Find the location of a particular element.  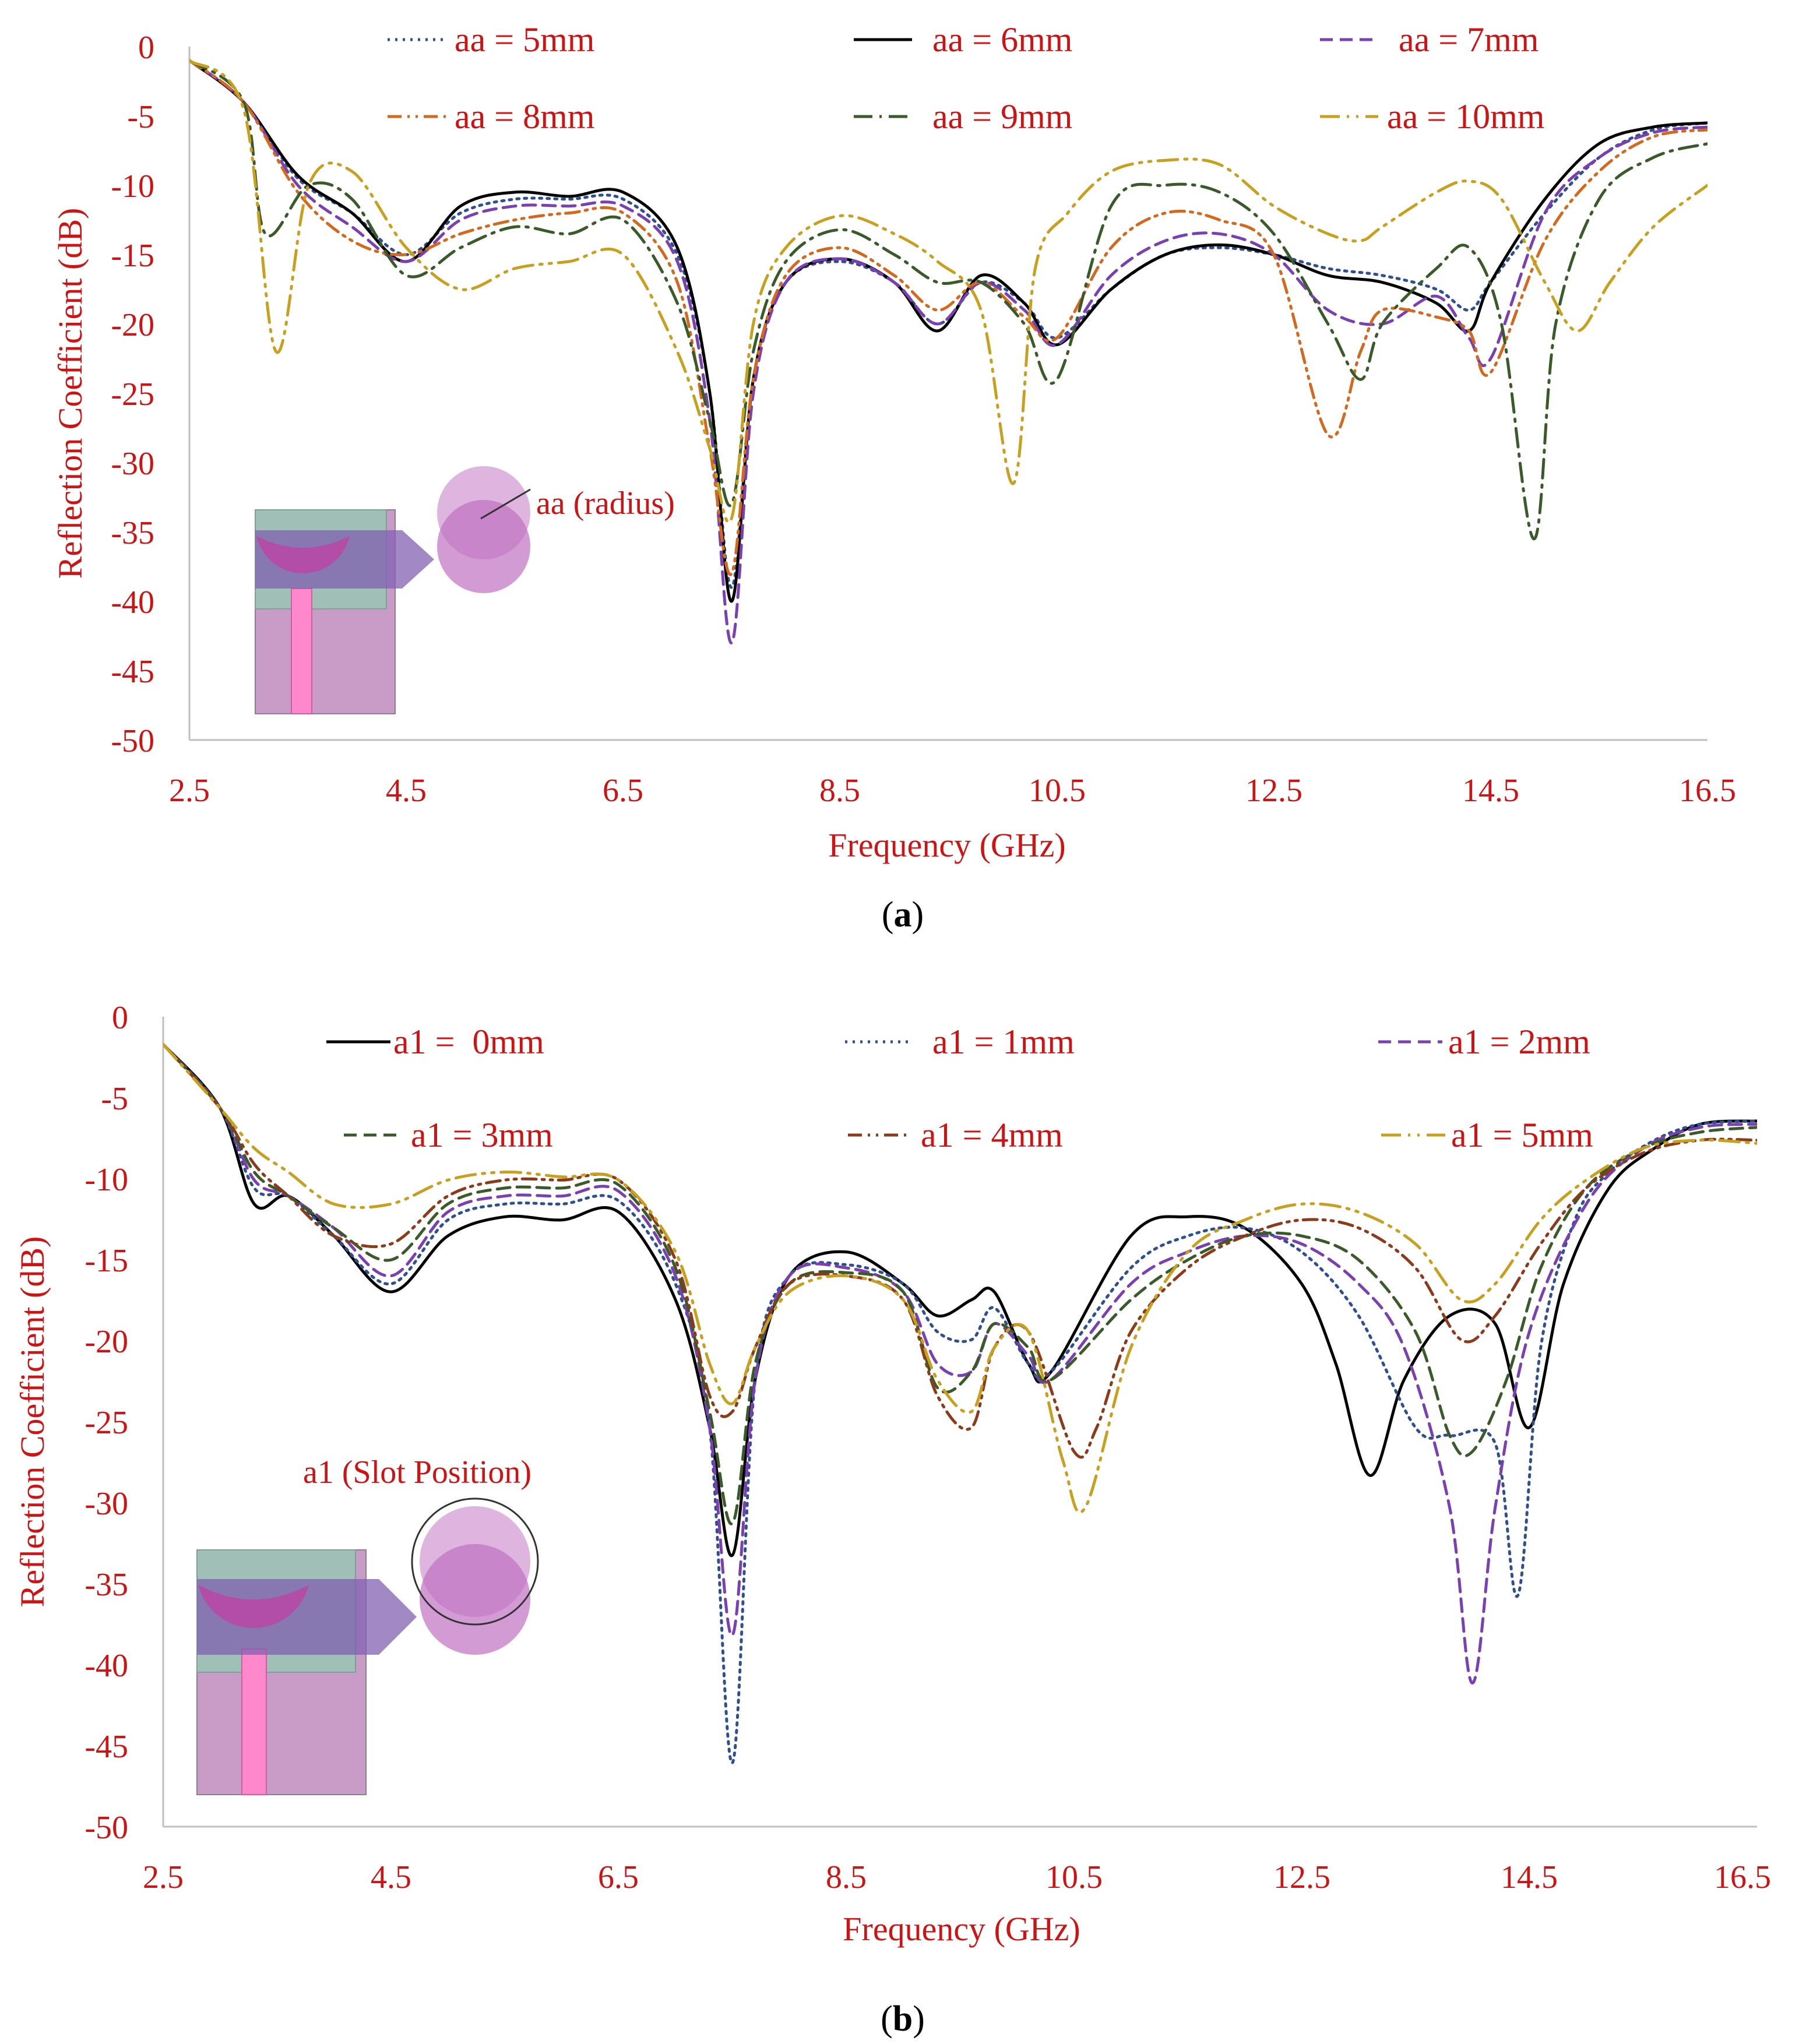

chart-b-xtick: 14.5 is located at coordinates (1529, 1877).